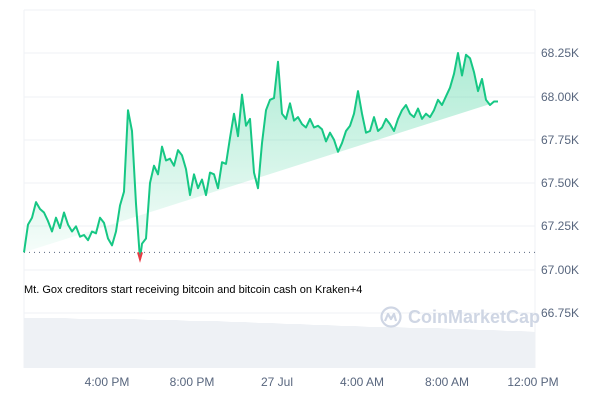 The height and width of the screenshot is (400, 600). What do you see at coordinates (362, 382) in the screenshot?
I see `x-tick-label: 4:00 AM` at bounding box center [362, 382].